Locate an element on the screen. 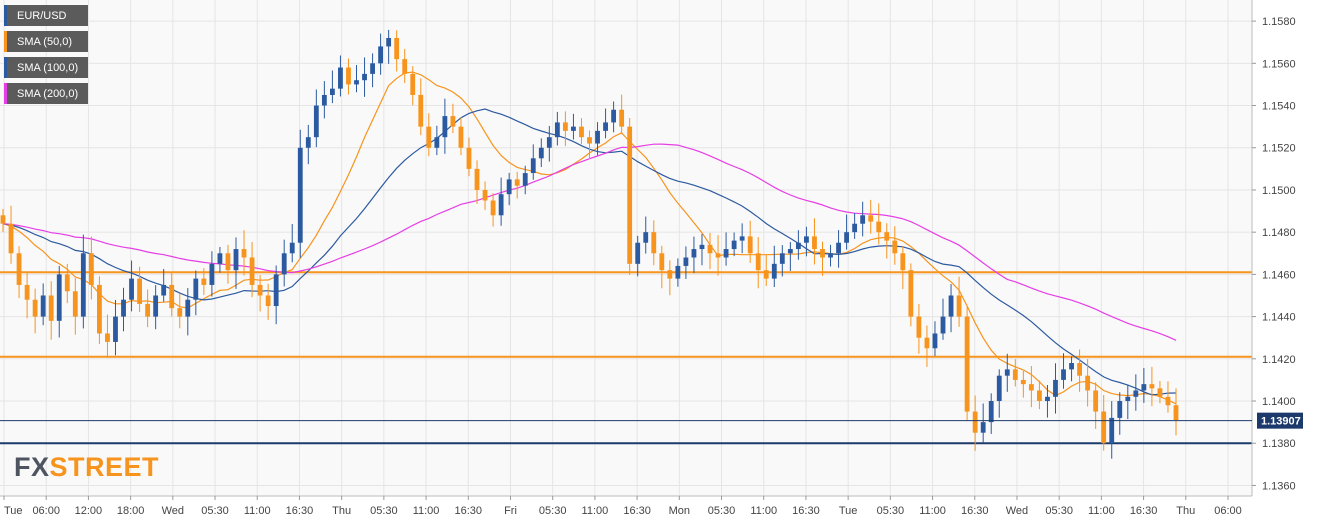  legend-label: EUR/USD is located at coordinates (42, 15).